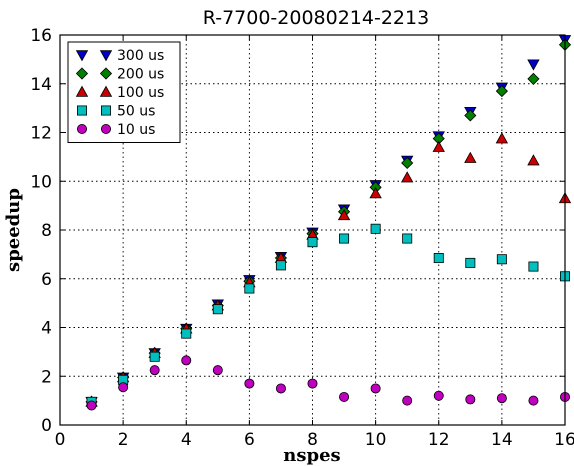 The height and width of the screenshot is (466, 574). What do you see at coordinates (46, 280) in the screenshot?
I see `y-tick-label: 6` at bounding box center [46, 280].